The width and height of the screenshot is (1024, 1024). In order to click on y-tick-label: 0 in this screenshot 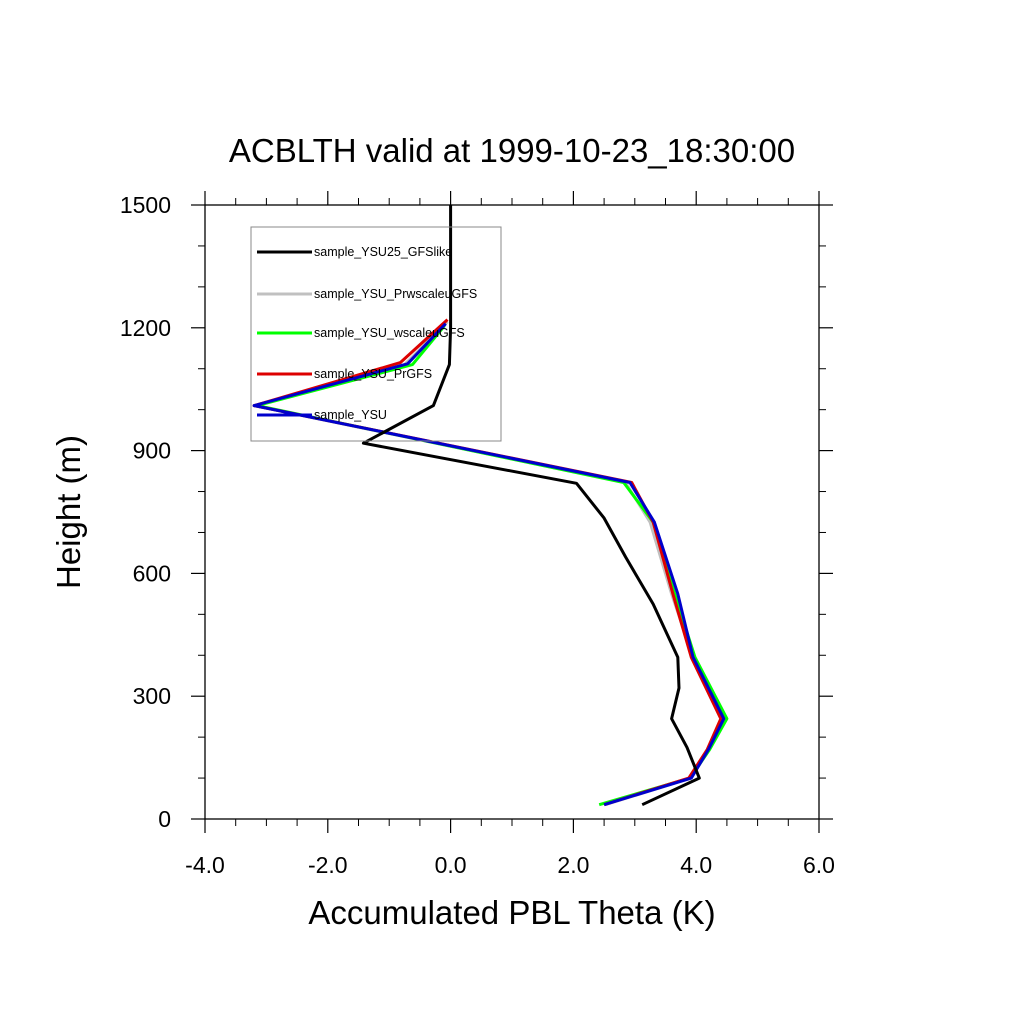, I will do `click(164, 819)`.